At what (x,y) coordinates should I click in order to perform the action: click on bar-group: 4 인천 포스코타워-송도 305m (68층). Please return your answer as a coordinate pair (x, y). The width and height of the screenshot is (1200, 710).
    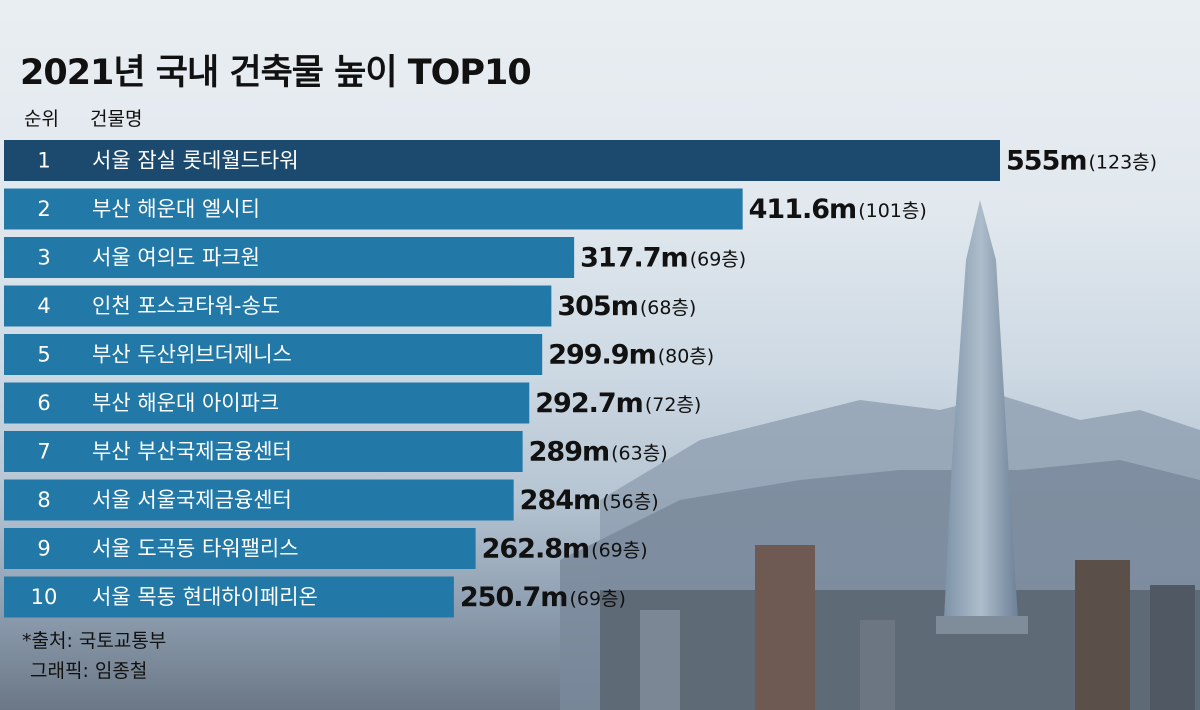
    Looking at the image, I should click on (350, 306).